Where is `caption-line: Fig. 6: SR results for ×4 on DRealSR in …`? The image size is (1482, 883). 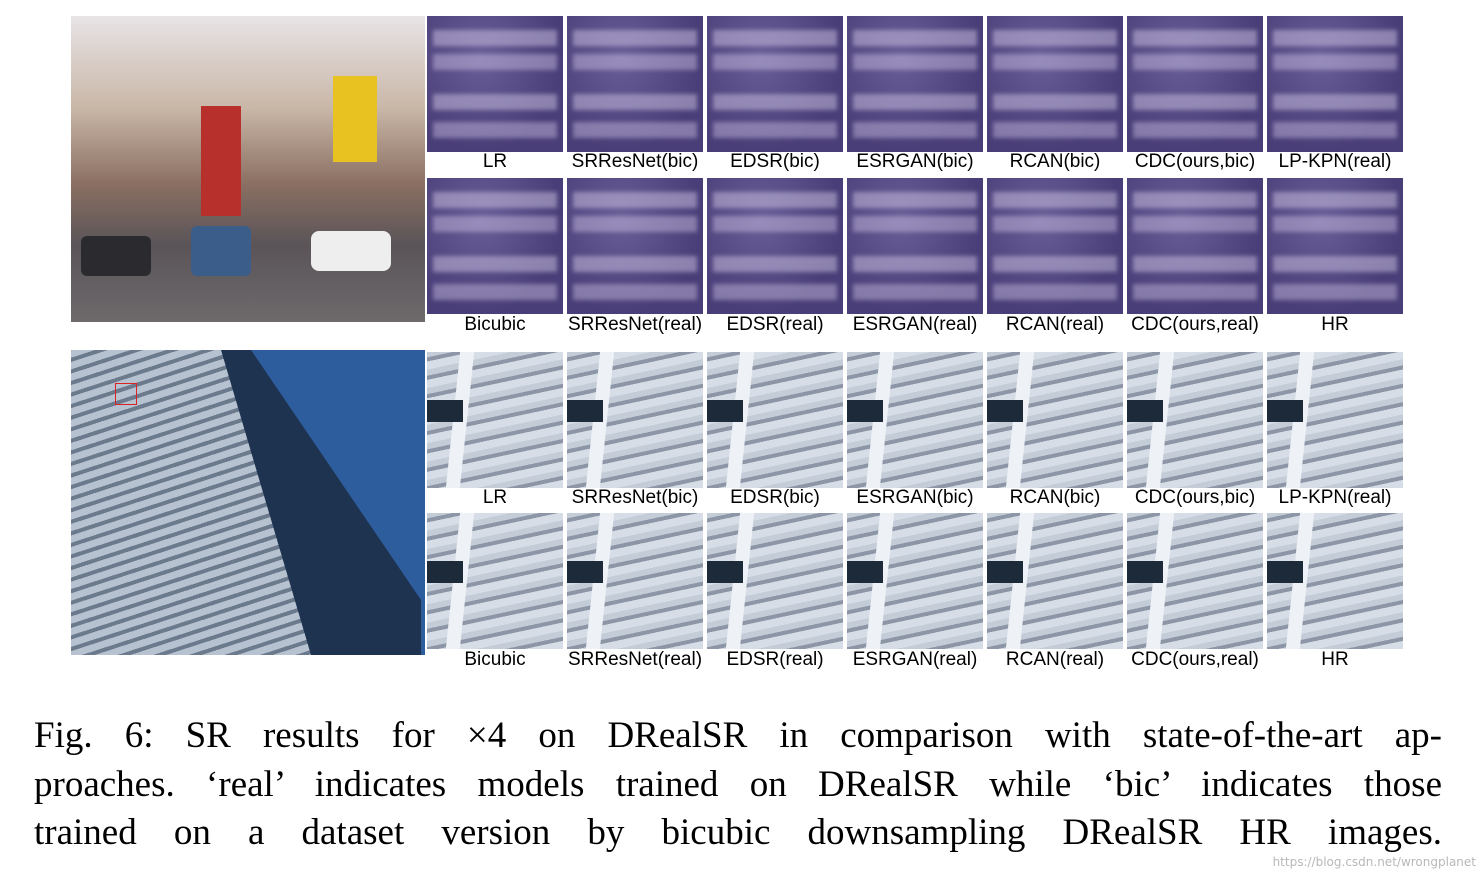 caption-line: Fig. 6: SR results for ×4 on DRealSR in … is located at coordinates (738, 735).